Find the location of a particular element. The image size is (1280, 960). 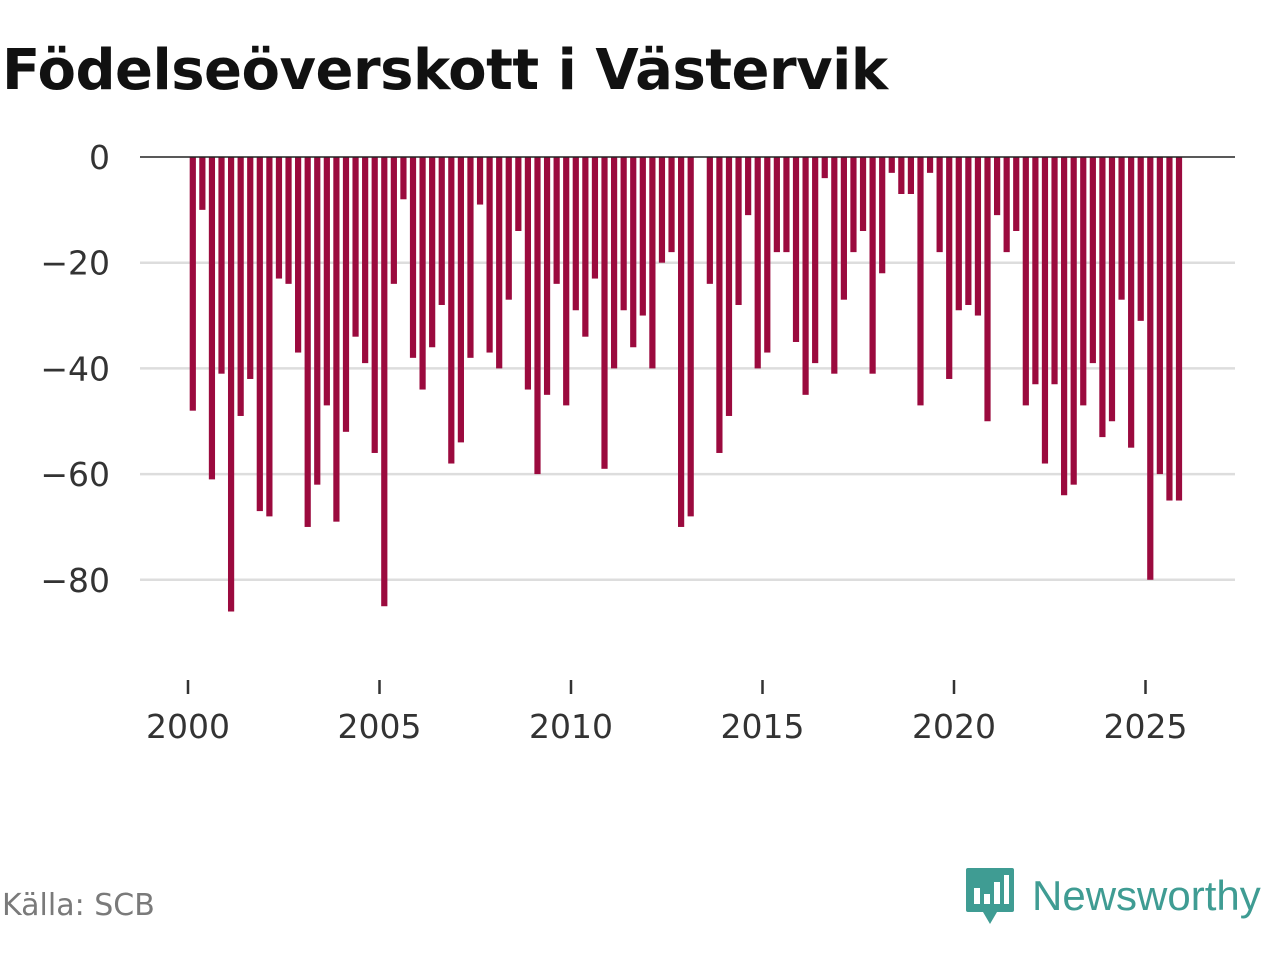

y-axis: 0 −20 −40 −60 −80 is located at coordinates (75, 369).